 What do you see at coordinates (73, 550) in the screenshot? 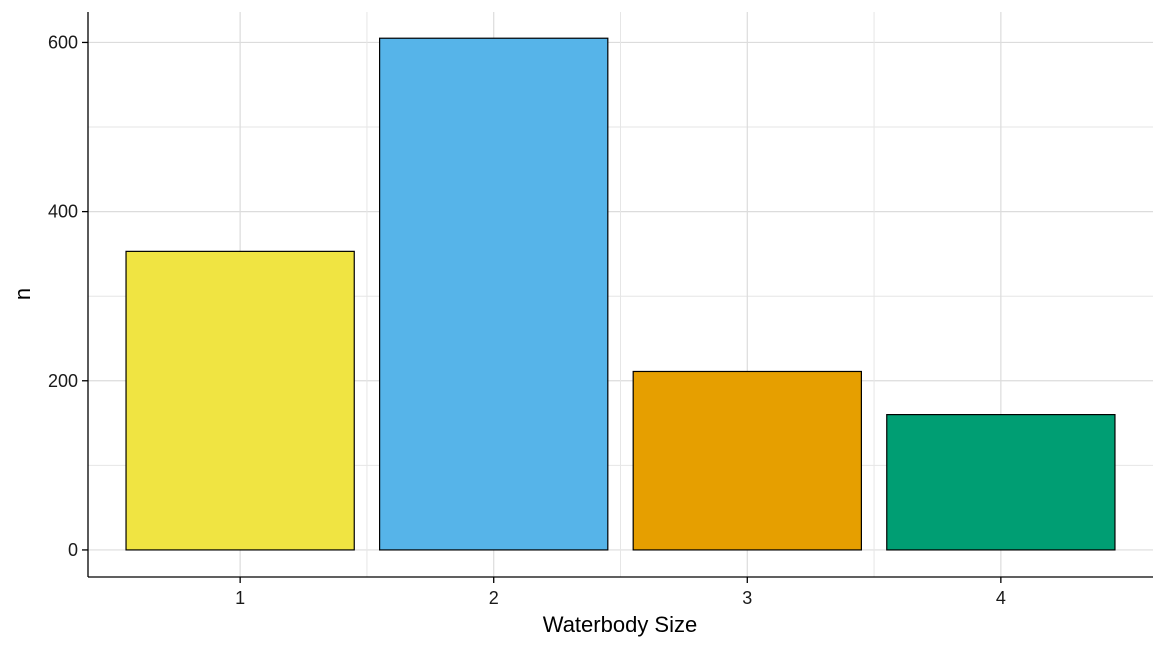
I see `y-tick-label: 0` at bounding box center [73, 550].